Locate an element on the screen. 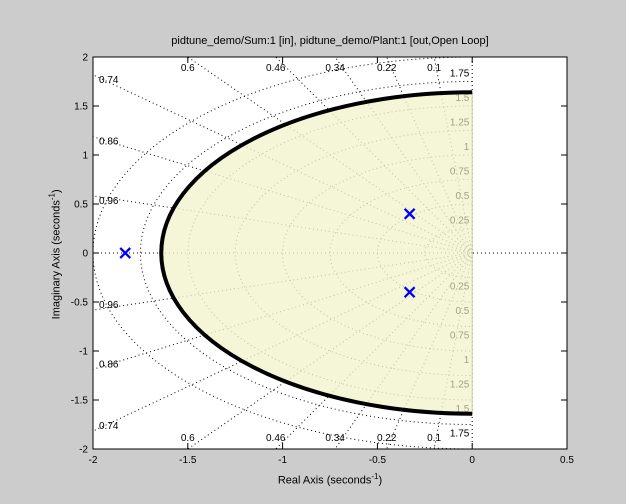  y-tick-label: 1 is located at coordinates (85, 156).